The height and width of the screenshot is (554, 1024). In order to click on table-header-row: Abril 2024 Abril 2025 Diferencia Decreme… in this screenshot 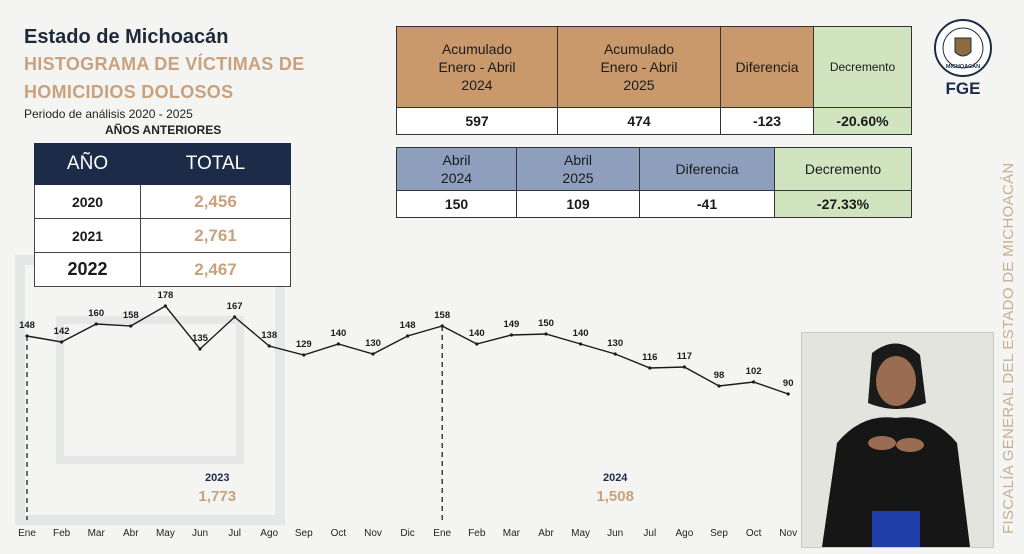, I will do `click(654, 169)`.